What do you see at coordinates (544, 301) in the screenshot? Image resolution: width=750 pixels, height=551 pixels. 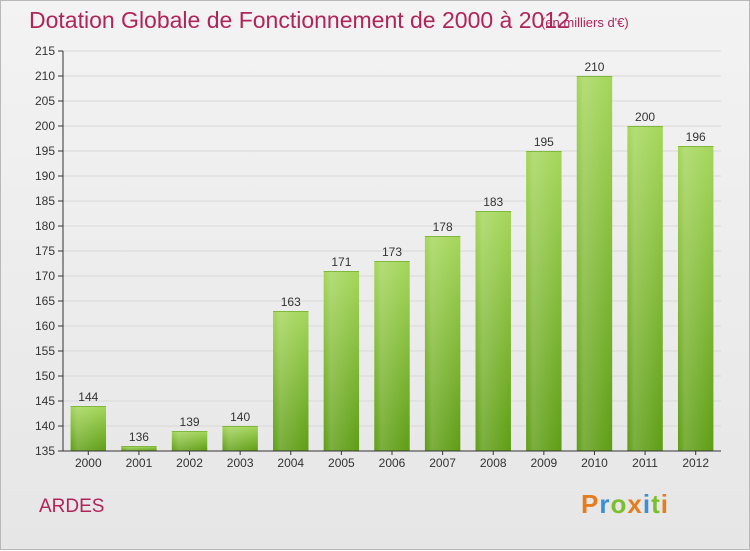 I see `bar-shine-2009` at bounding box center [544, 301].